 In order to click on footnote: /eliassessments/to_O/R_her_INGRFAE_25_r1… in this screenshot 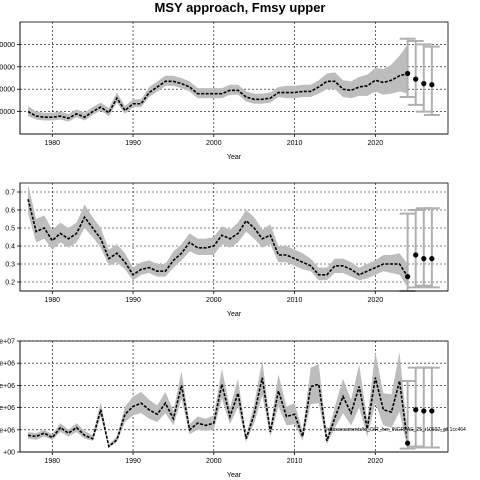, I will do `click(396, 430)`.